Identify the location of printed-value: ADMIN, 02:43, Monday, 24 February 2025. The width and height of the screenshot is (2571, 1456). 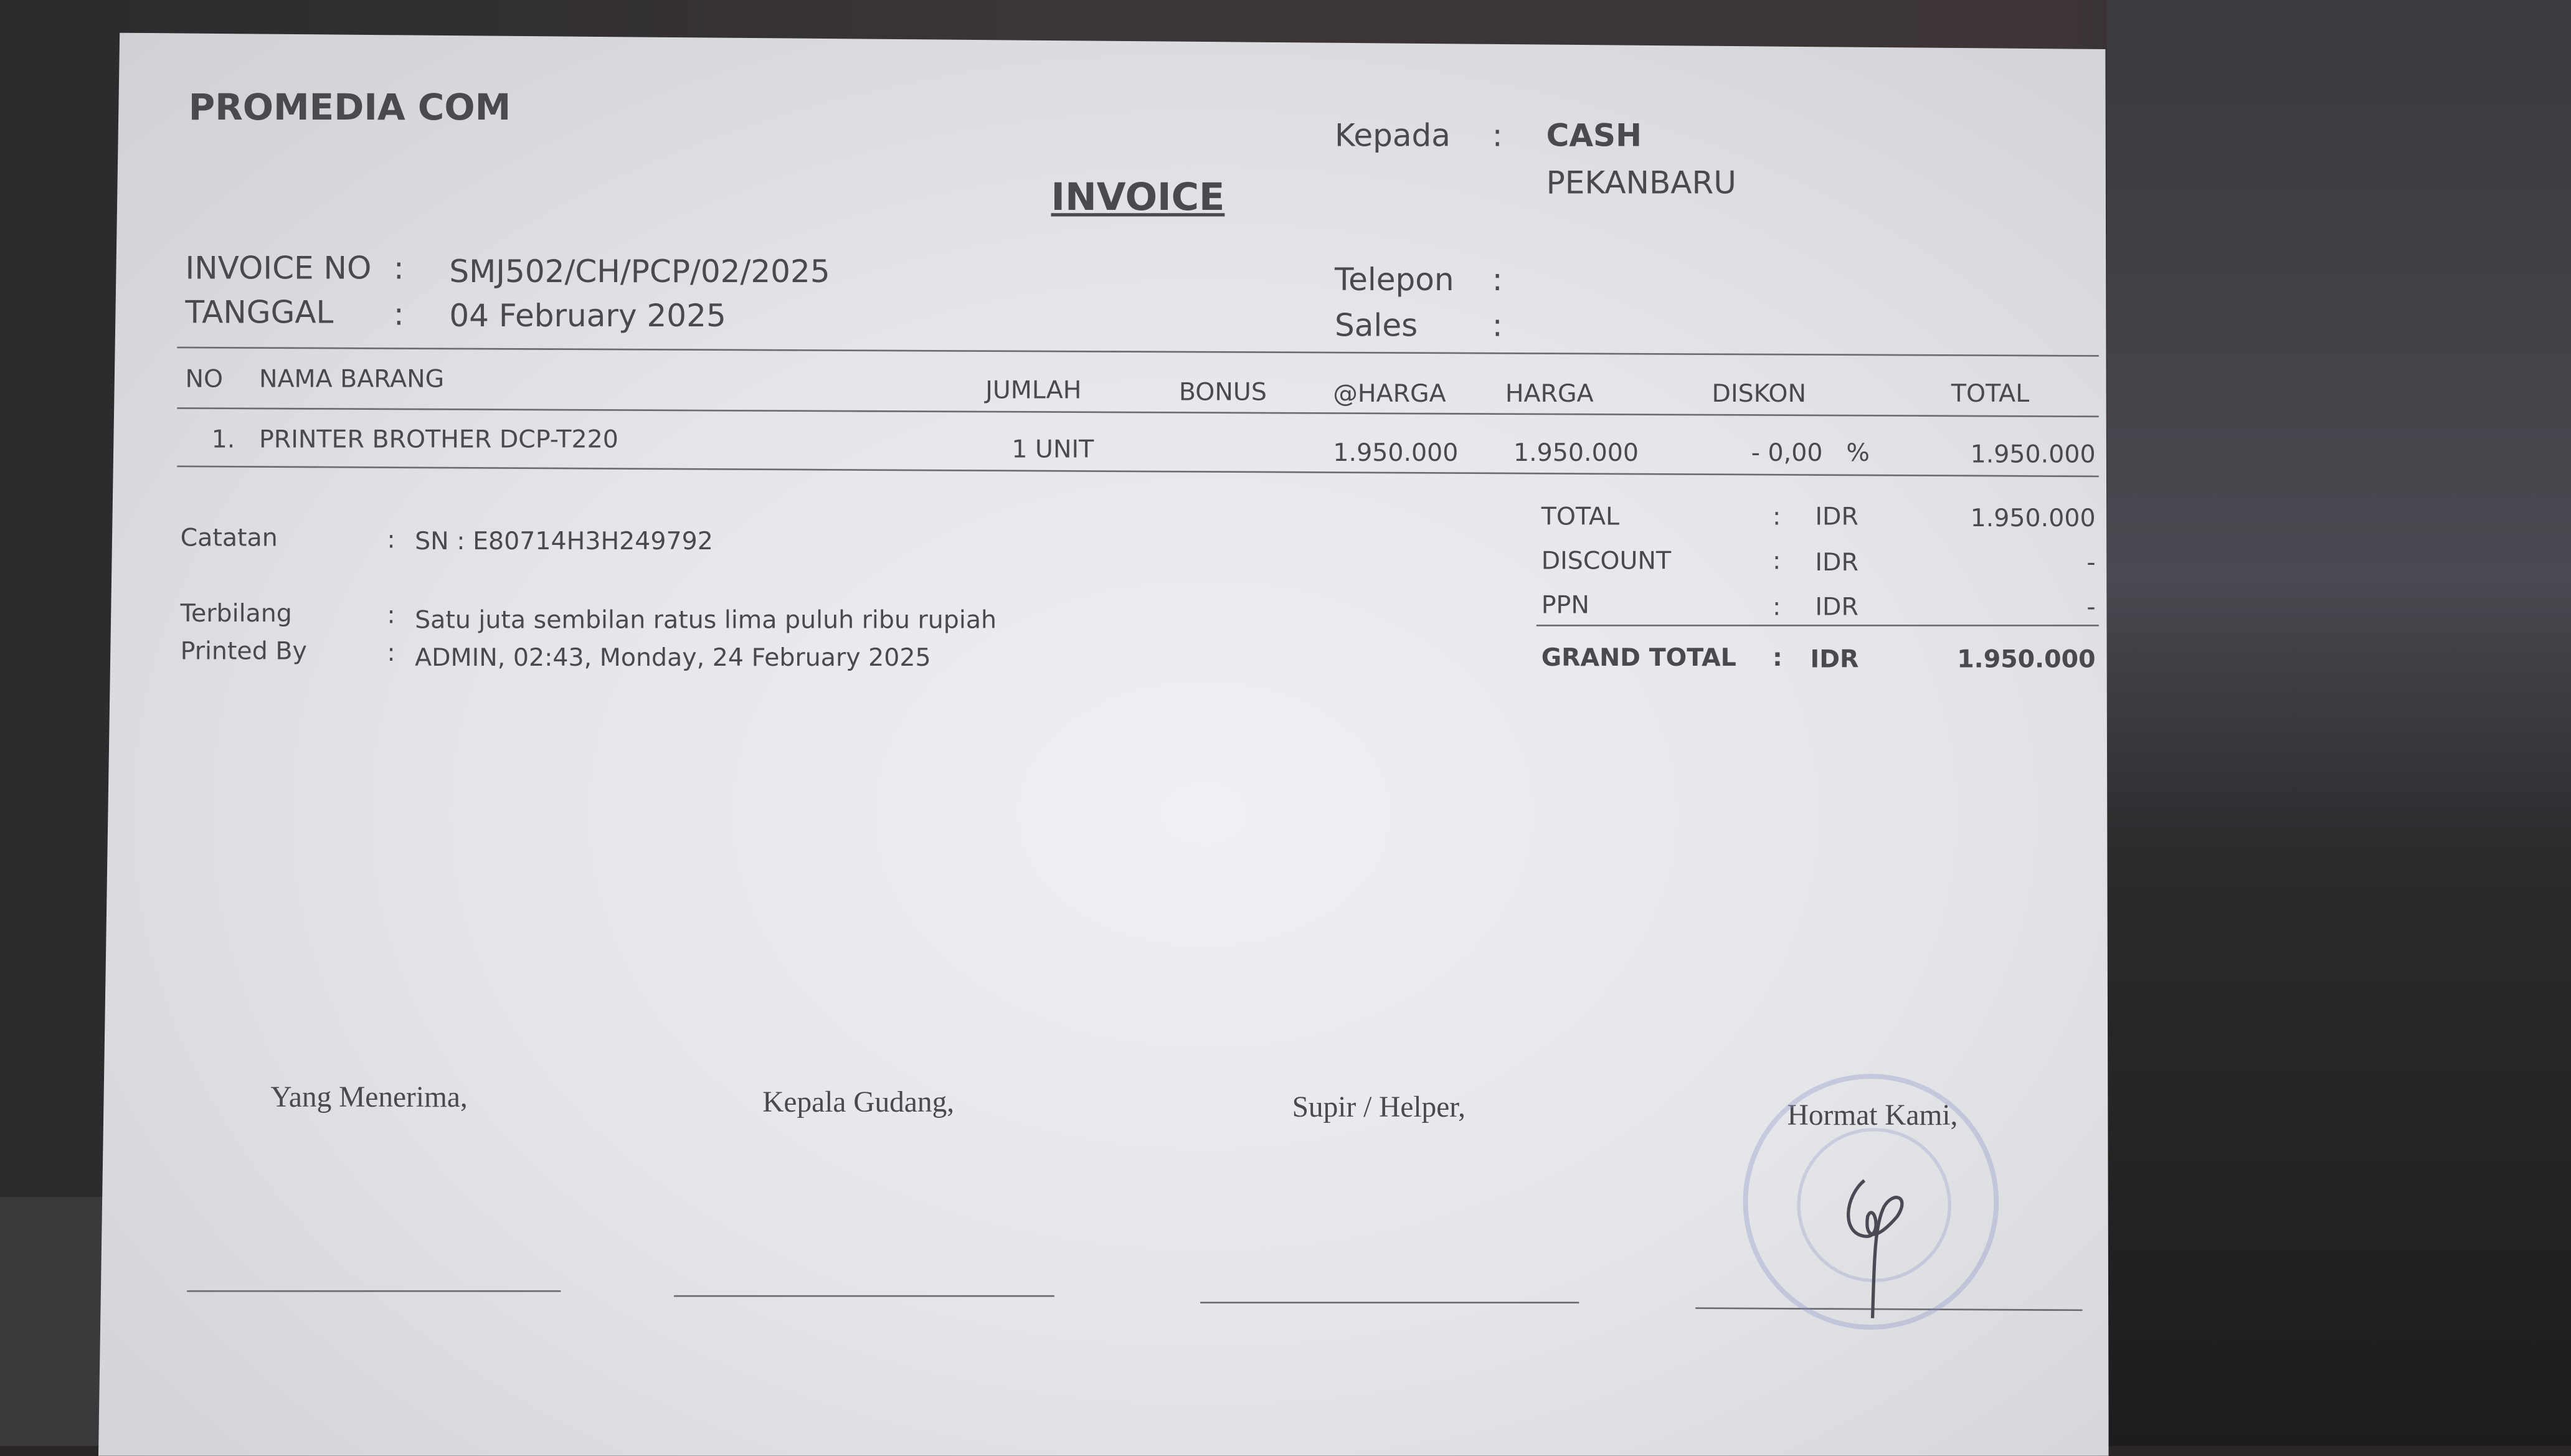
(673, 658).